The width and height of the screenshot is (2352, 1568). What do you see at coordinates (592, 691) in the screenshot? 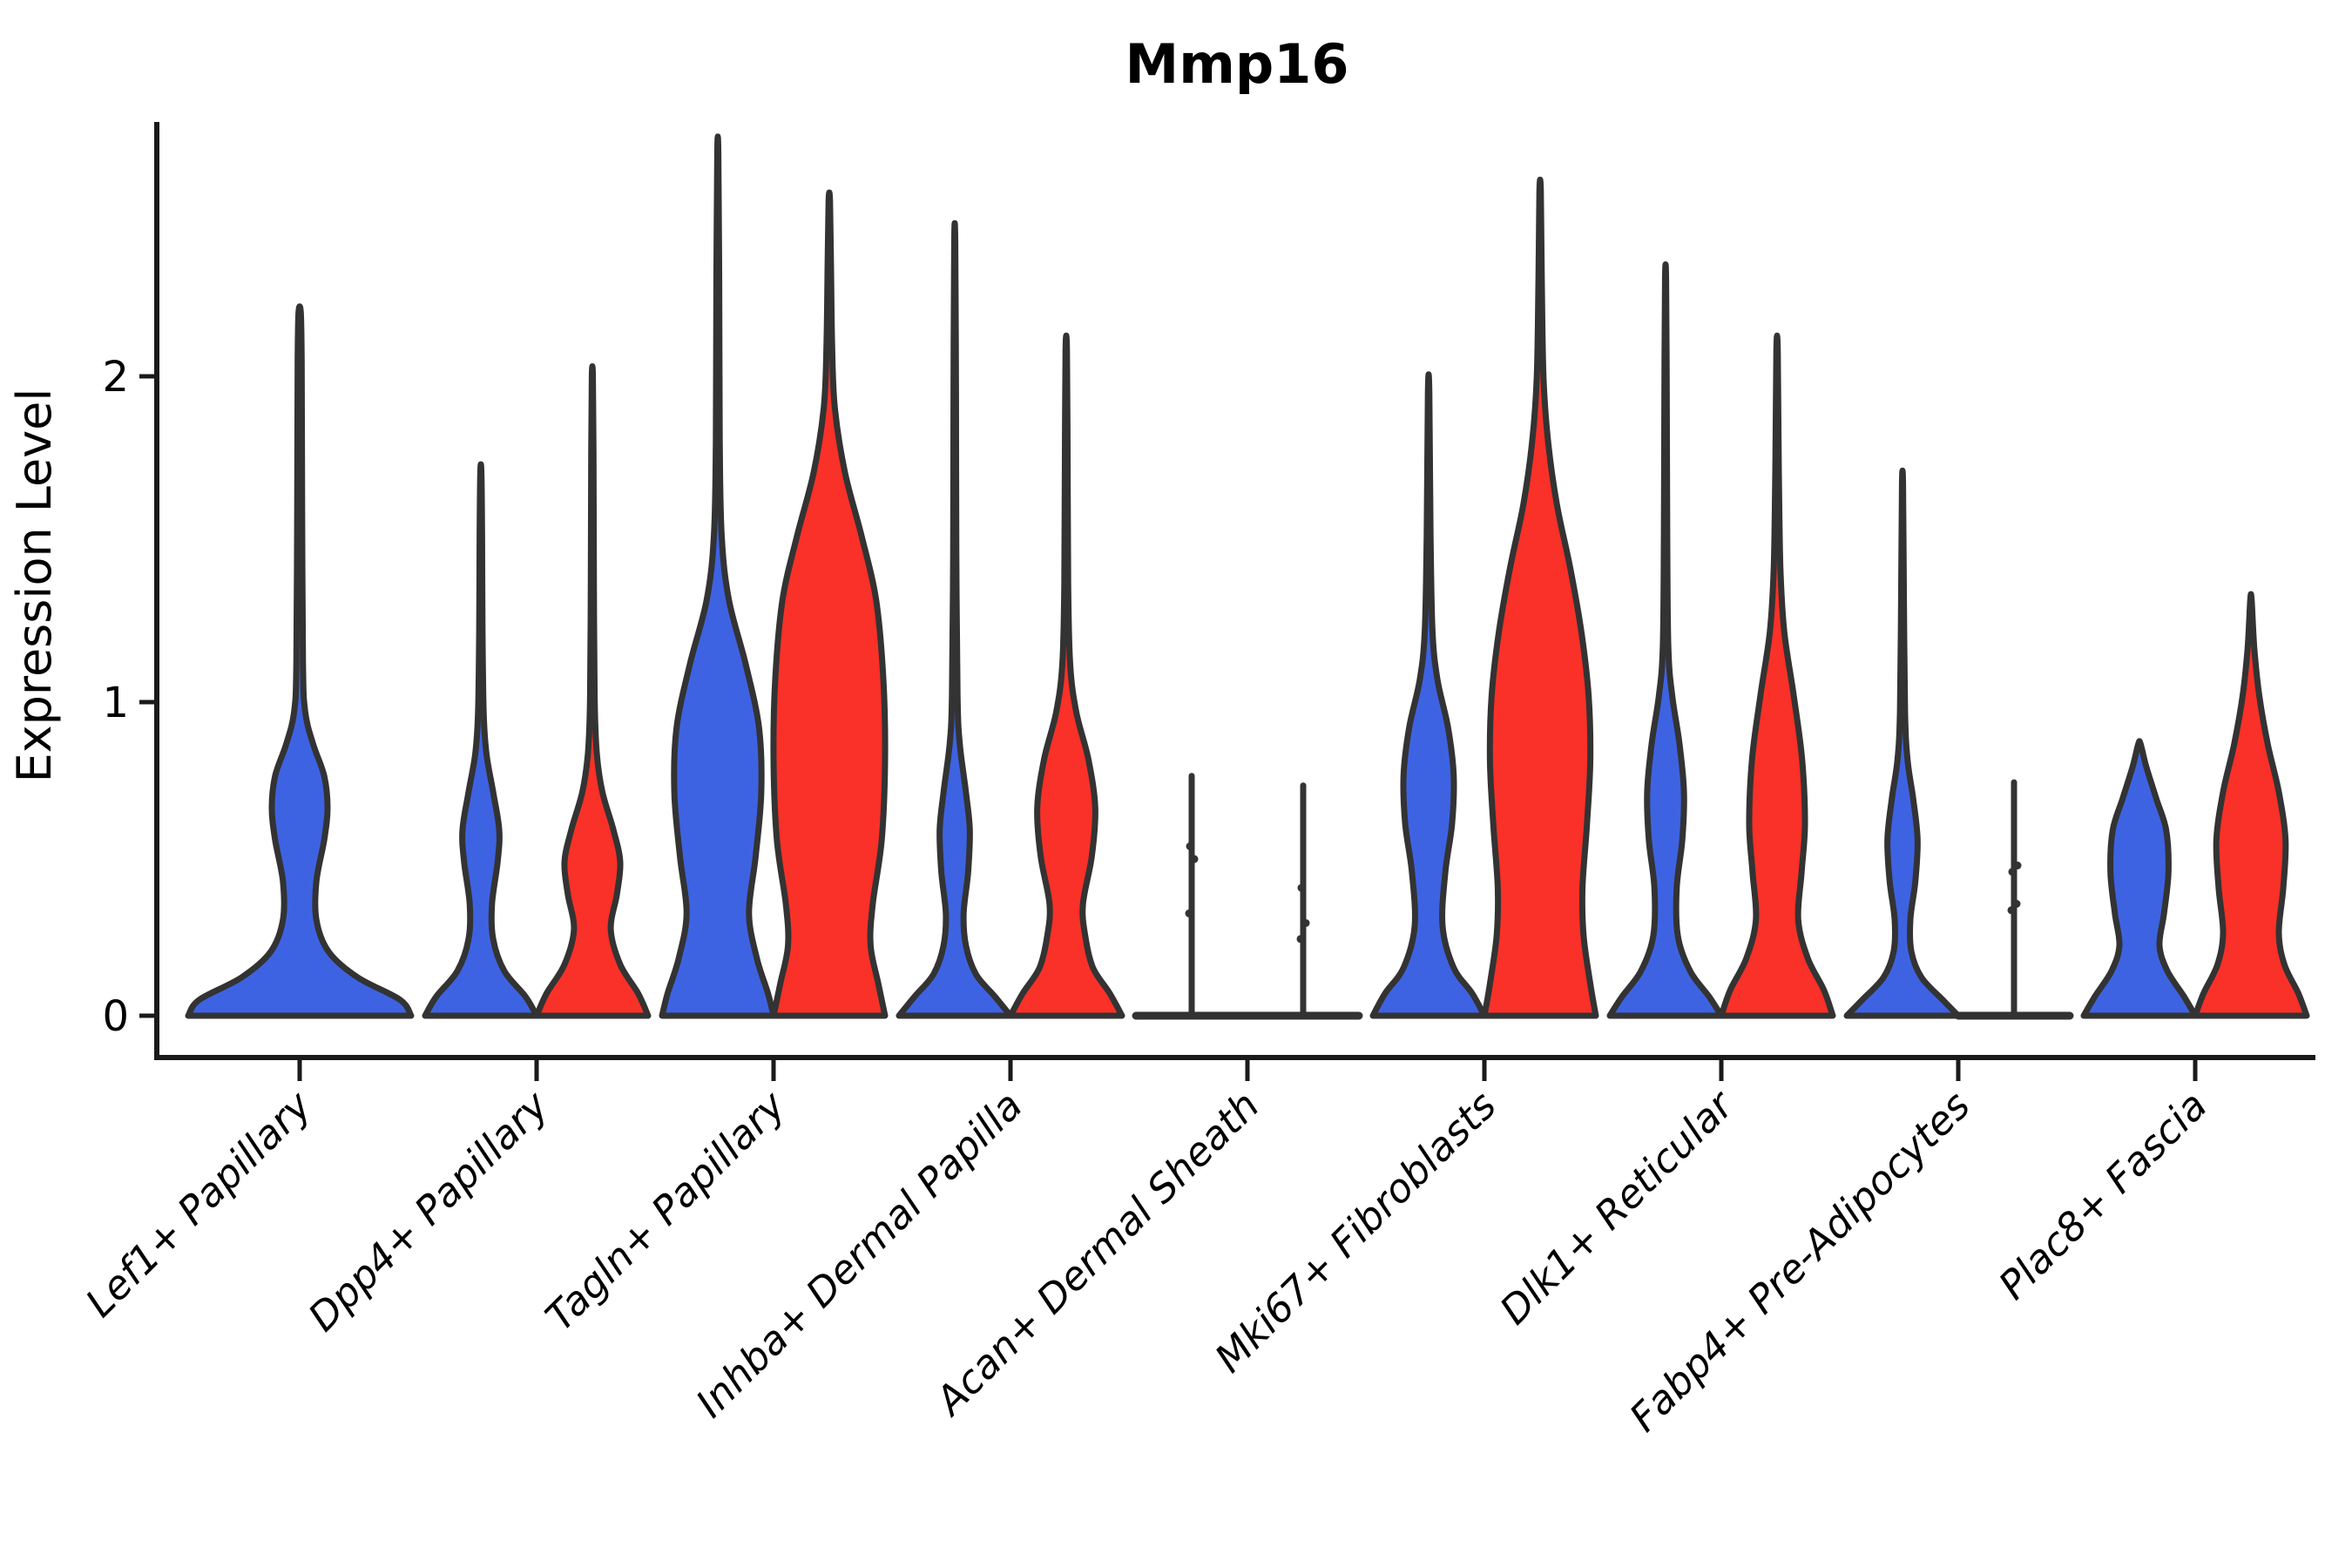
I see `violin-red-Dpp4+ Papillary` at bounding box center [592, 691].